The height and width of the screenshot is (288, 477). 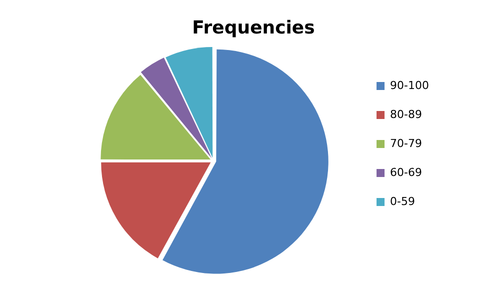 What do you see at coordinates (410, 85) in the screenshot?
I see `legend-label: 90-100` at bounding box center [410, 85].